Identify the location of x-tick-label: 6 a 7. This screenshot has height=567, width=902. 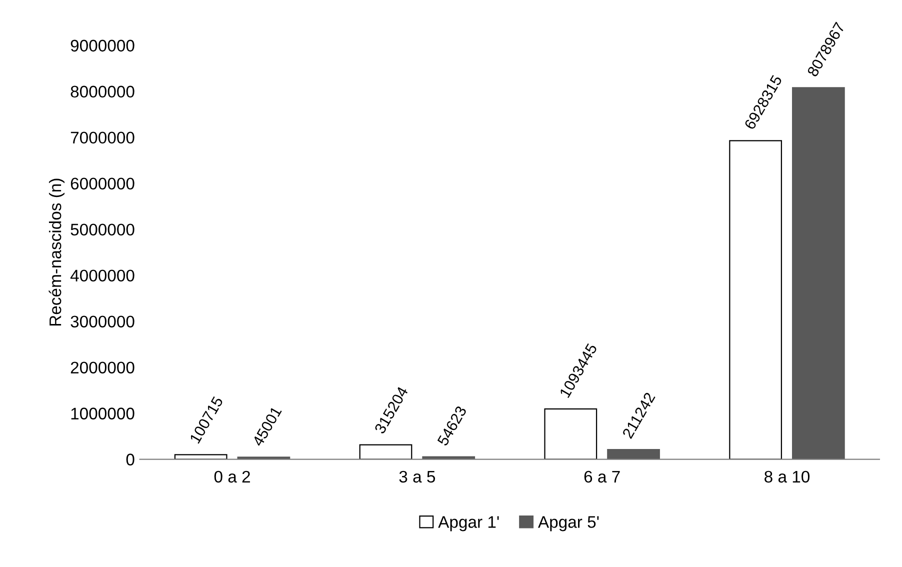
(602, 476).